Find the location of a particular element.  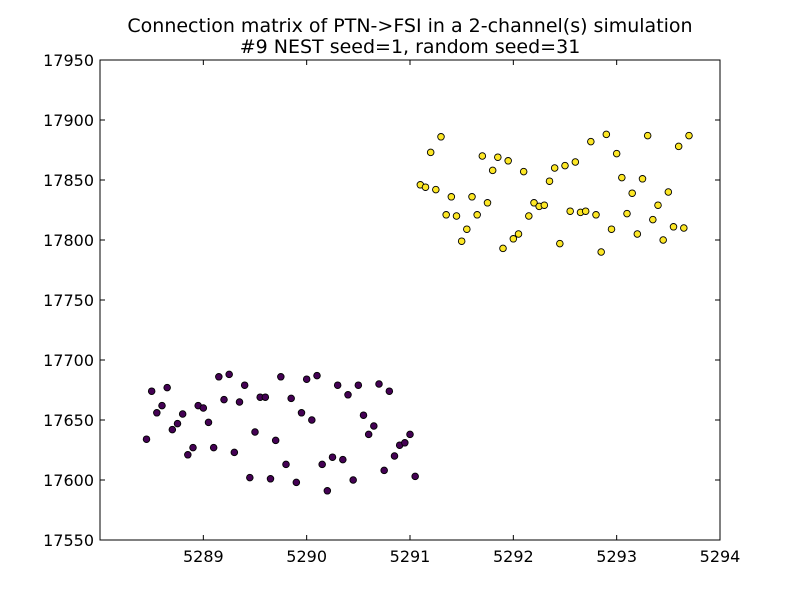

x-tick-label: 5290 is located at coordinates (306, 556).